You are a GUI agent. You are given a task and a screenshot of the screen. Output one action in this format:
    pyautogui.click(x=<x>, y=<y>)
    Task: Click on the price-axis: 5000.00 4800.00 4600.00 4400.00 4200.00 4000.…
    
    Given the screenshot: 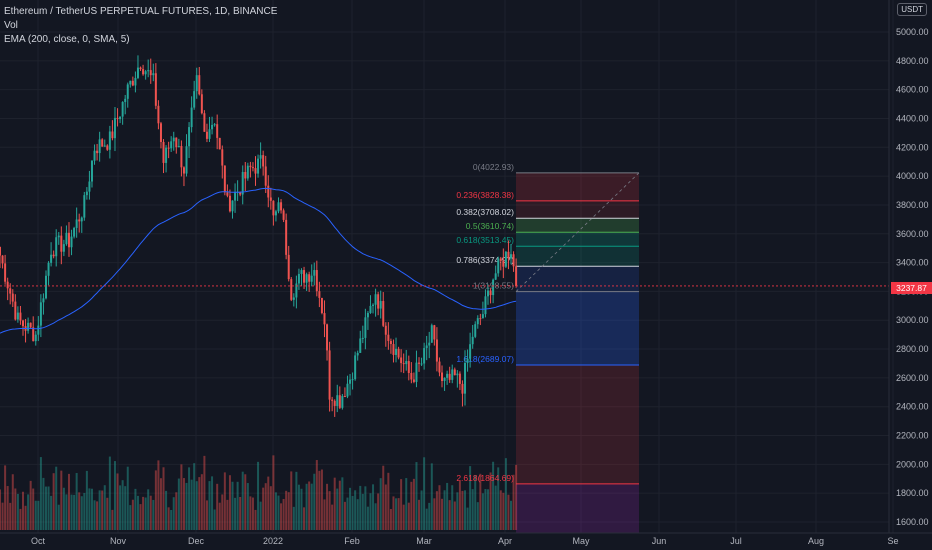 What is the action you would take?
    pyautogui.click(x=912, y=277)
    